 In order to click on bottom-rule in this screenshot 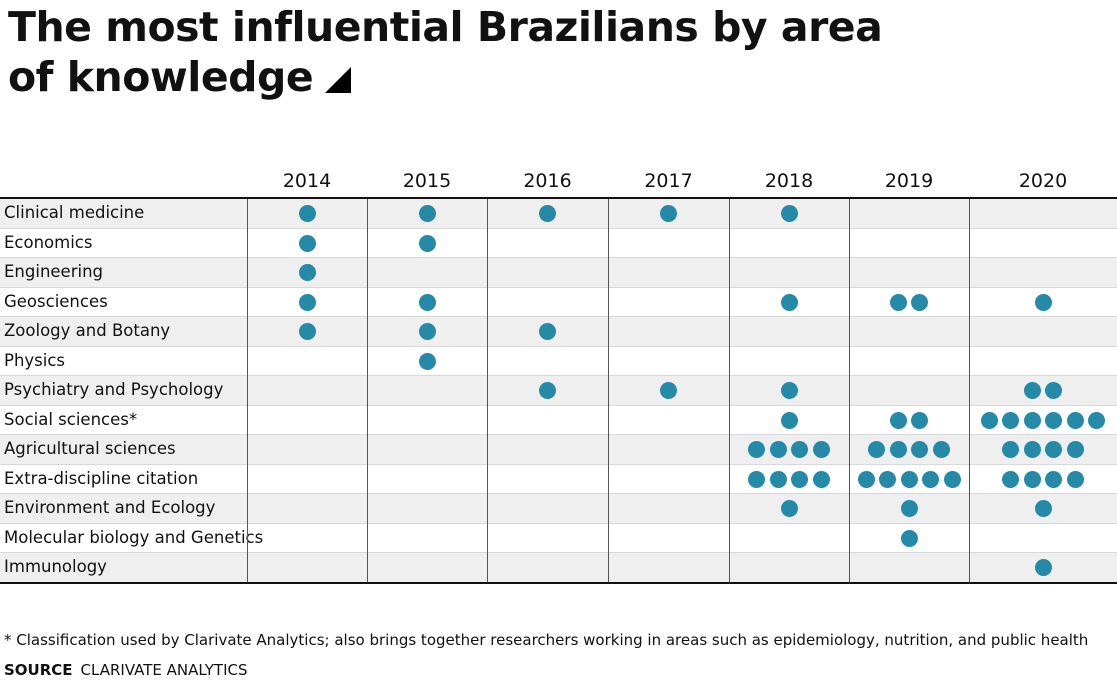, I will do `click(558, 583)`.